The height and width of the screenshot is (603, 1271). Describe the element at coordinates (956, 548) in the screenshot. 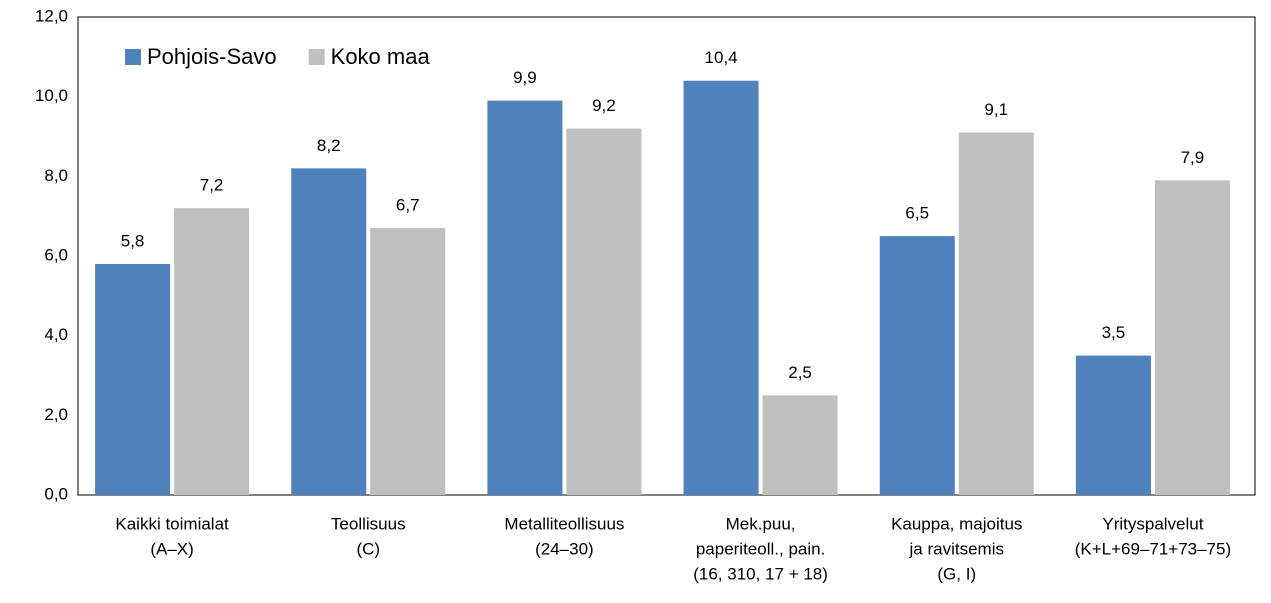

I see `x-tick-label: ja ravitsemis` at that location.